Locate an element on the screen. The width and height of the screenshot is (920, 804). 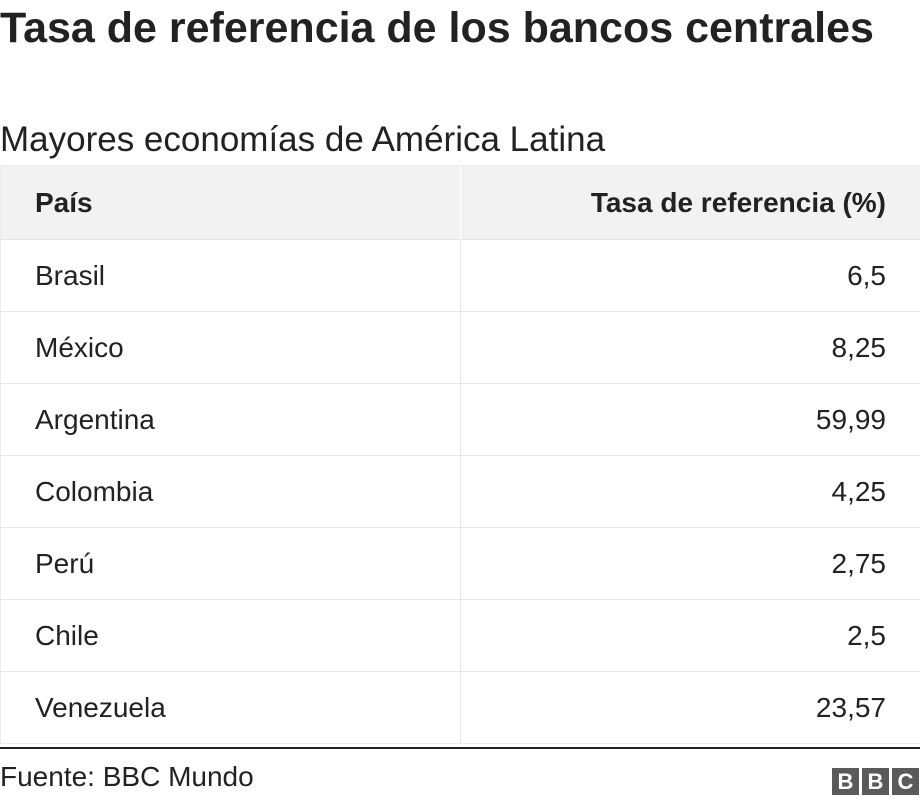
table-row: Colombia 4,25 is located at coordinates (460, 491).